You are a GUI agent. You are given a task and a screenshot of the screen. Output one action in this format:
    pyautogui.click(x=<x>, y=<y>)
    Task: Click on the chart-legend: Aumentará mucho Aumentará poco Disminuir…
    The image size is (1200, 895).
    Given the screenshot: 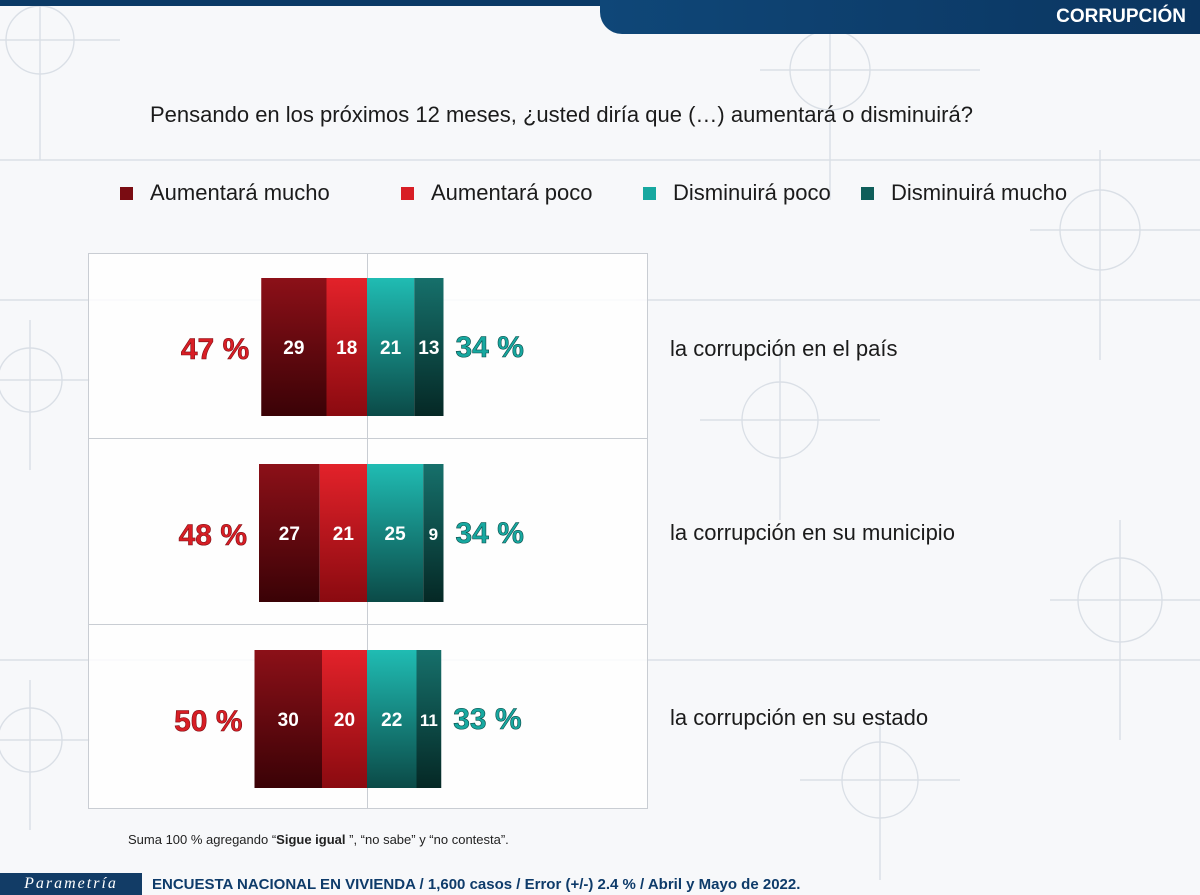 What is the action you would take?
    pyautogui.click(x=600, y=195)
    